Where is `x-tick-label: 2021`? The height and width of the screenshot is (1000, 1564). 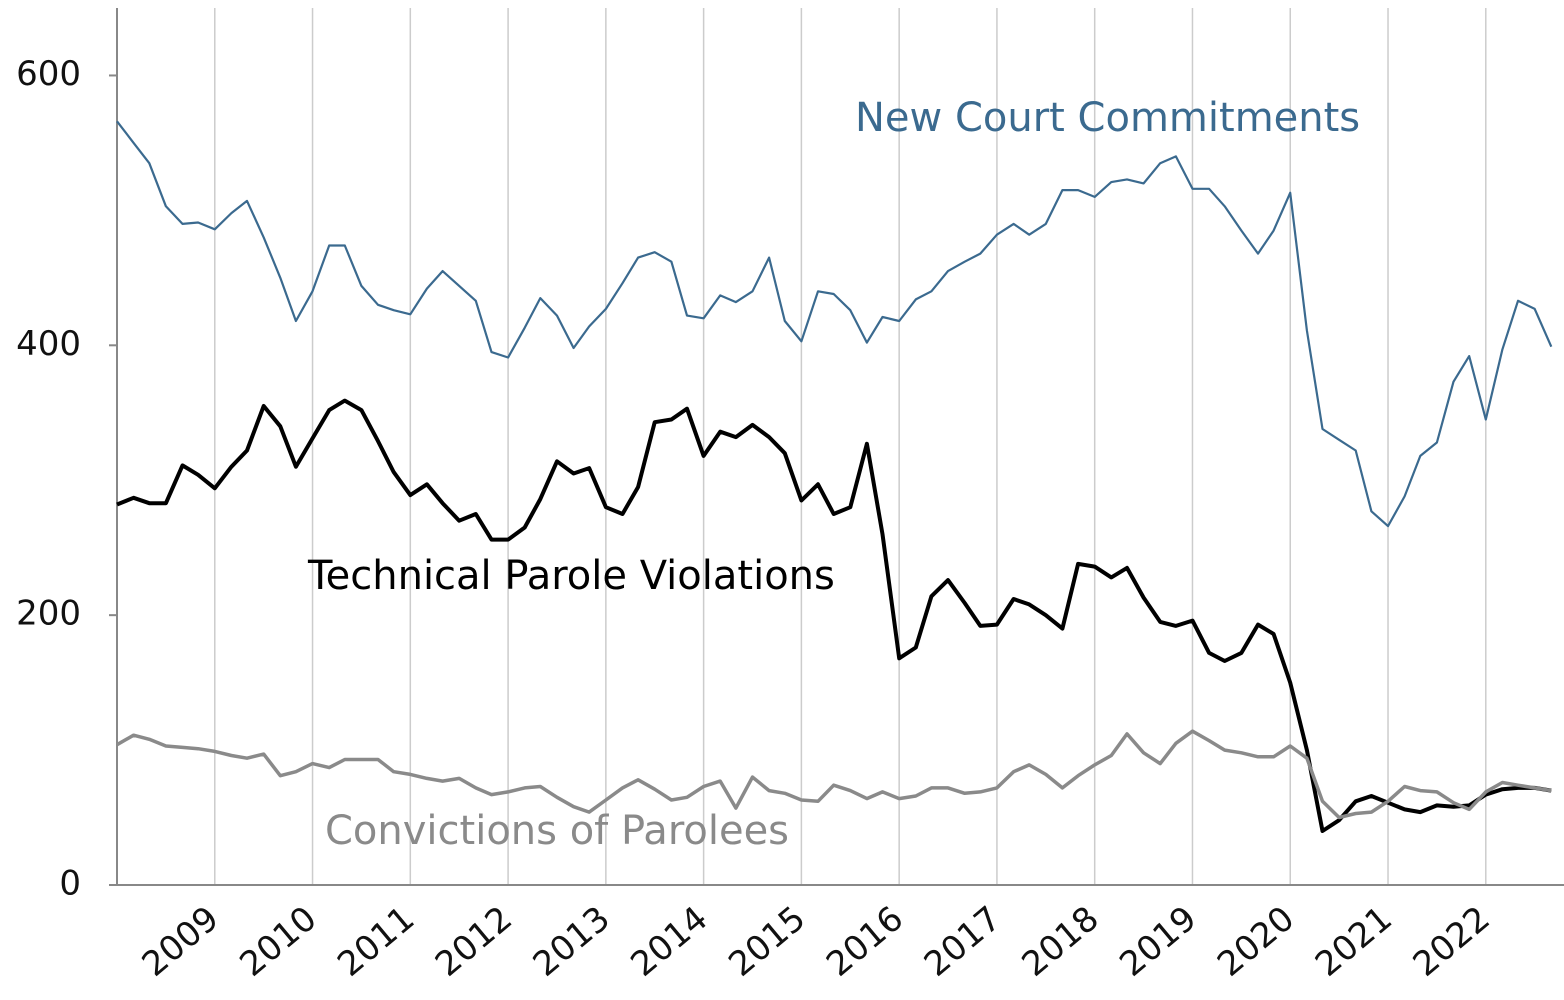 x-tick-label: 2021 is located at coordinates (1354, 942).